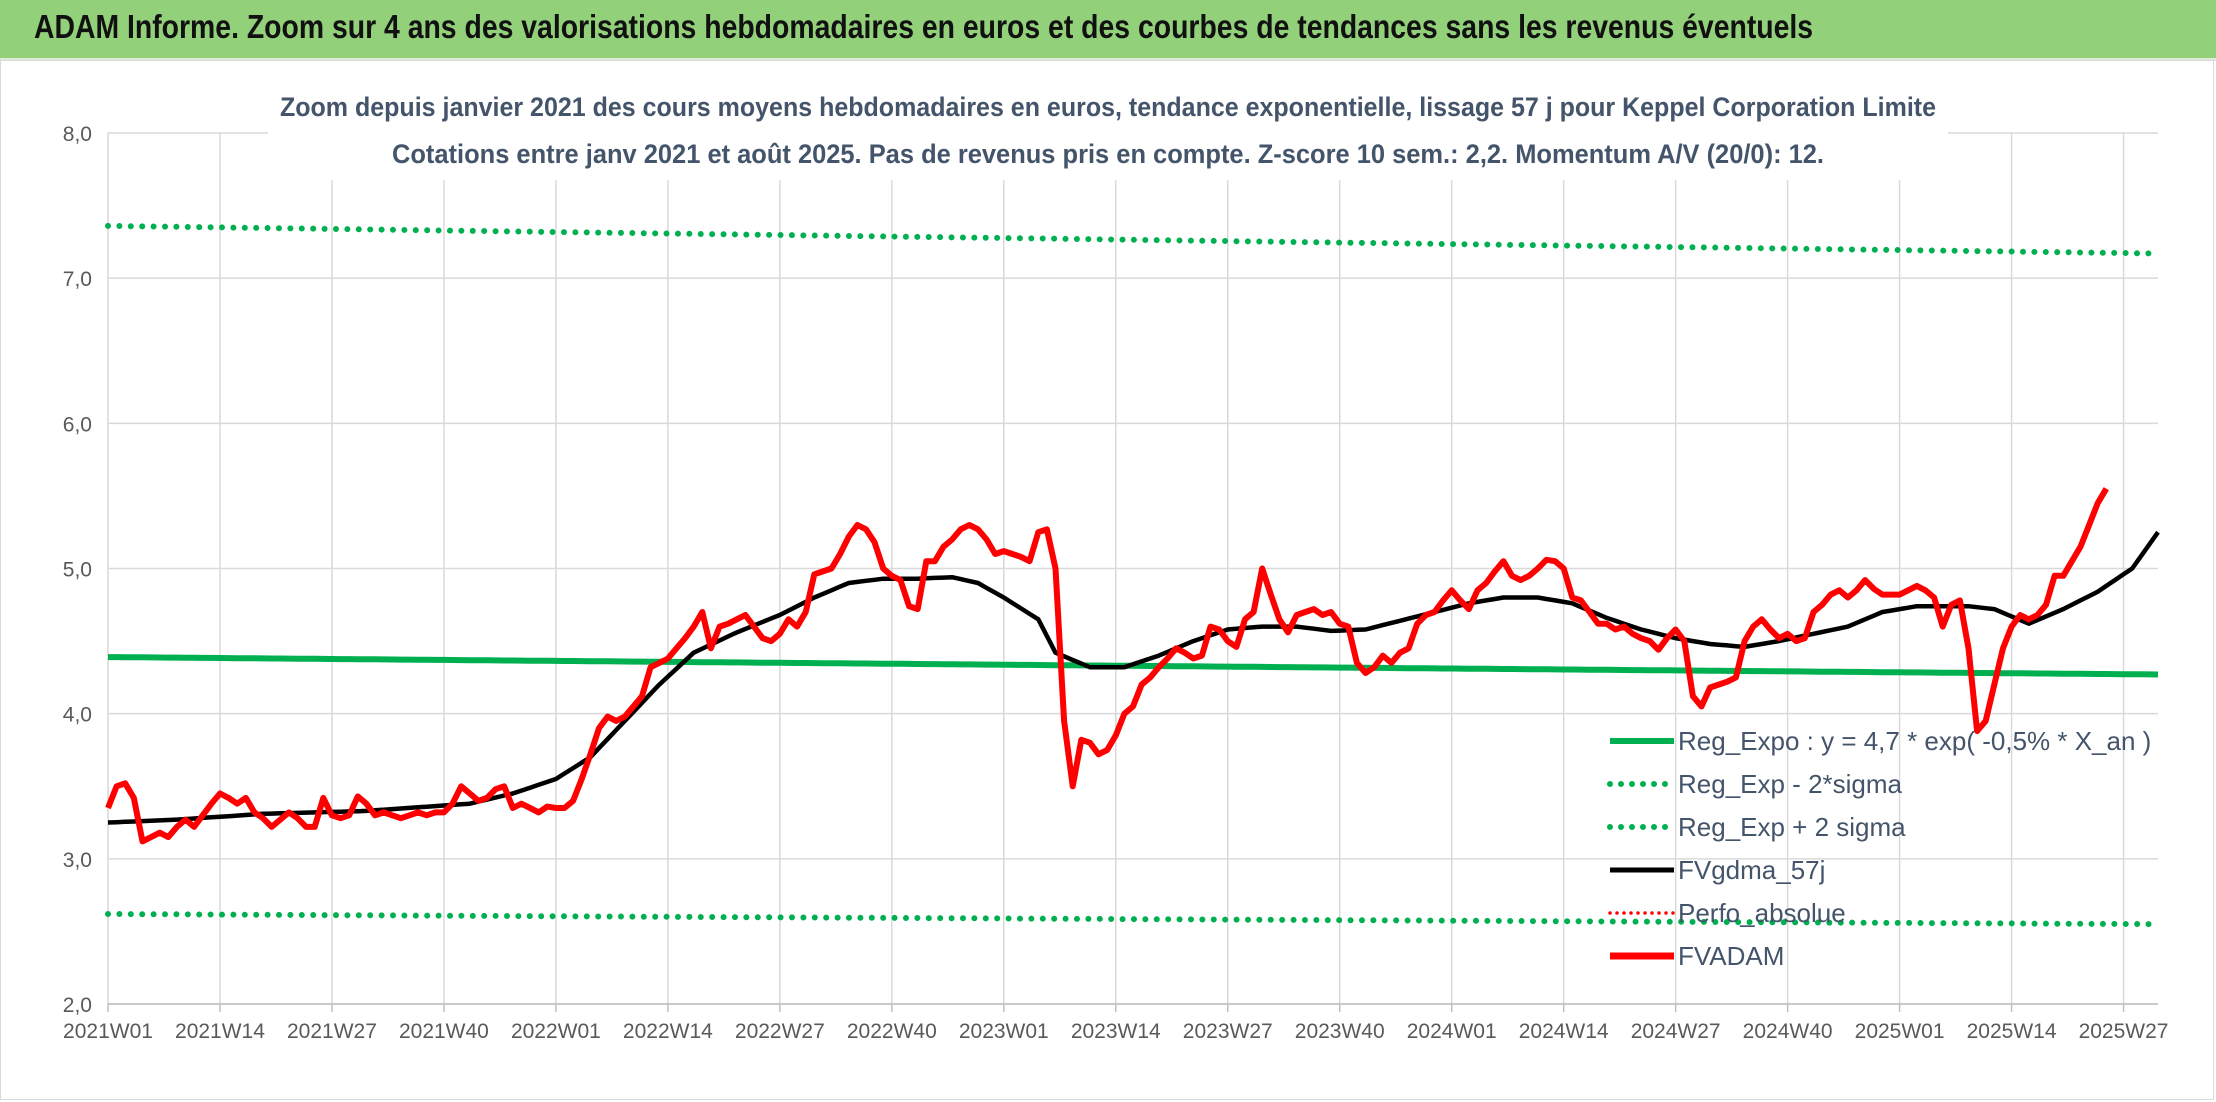 The height and width of the screenshot is (1102, 2216). I want to click on x-tick-label: 2025W27, so click(2124, 1031).